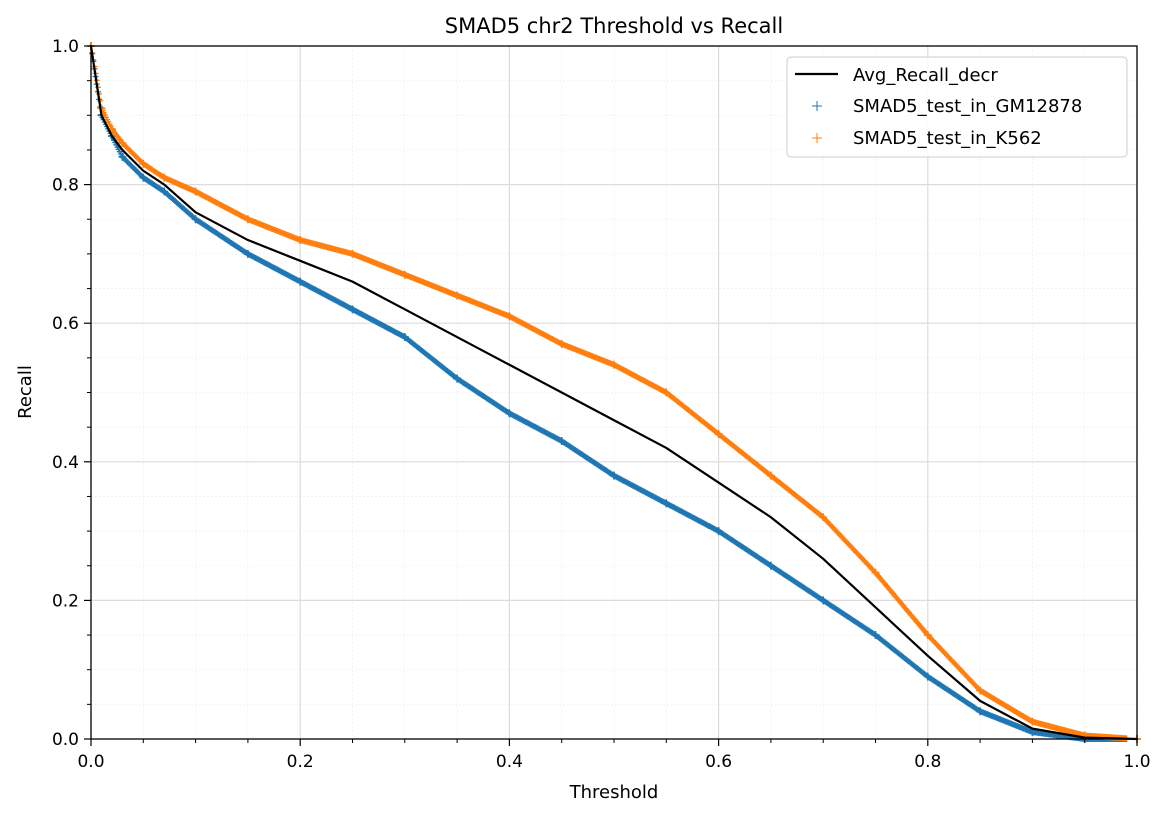 Image resolution: width=1168 pixels, height=817 pixels. What do you see at coordinates (614, 26) in the screenshot?
I see `chart-title: SMAD5 chr2 Threshold vs Recall` at bounding box center [614, 26].